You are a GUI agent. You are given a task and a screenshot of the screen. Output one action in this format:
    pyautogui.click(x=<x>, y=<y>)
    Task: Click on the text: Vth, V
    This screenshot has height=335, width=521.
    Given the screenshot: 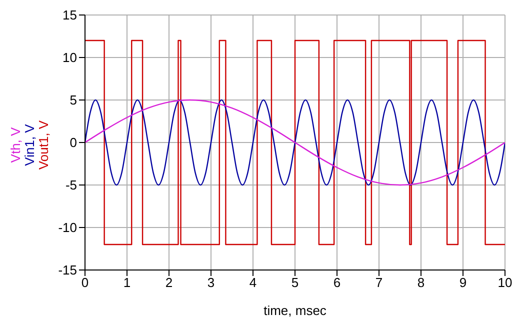 What is the action you would take?
    pyautogui.click(x=15, y=144)
    